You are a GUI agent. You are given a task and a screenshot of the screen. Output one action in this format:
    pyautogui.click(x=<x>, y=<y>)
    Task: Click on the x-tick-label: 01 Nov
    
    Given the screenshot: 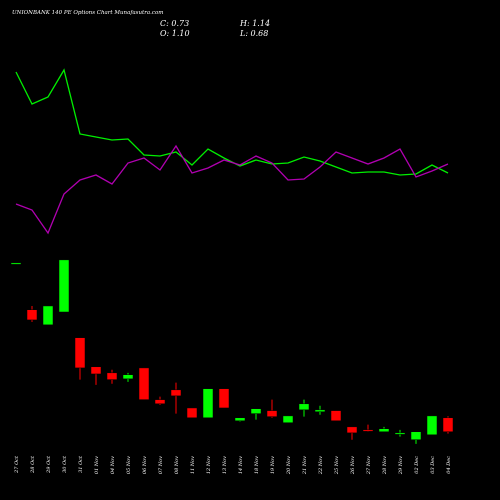 What is the action you would take?
    pyautogui.click(x=97, y=465)
    